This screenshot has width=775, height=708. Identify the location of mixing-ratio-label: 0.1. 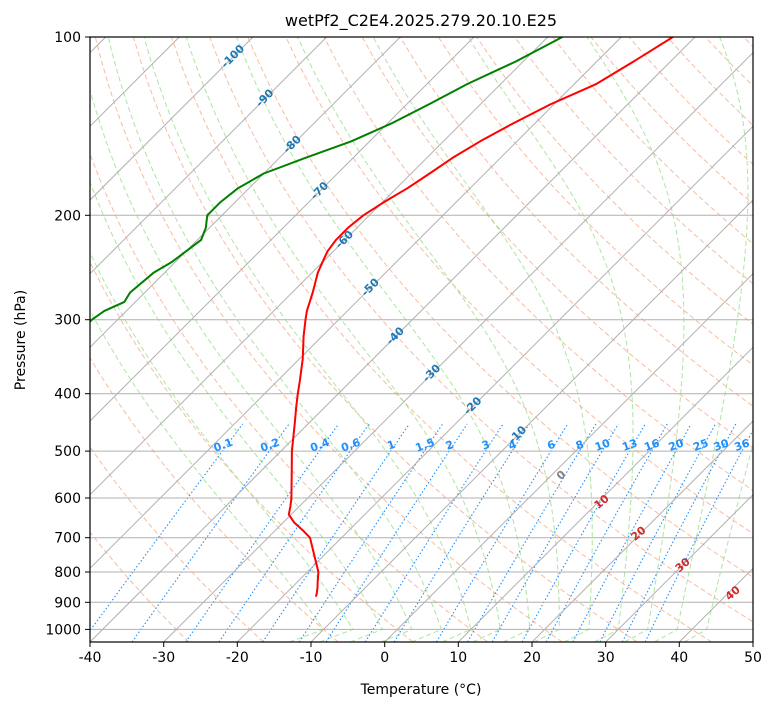
(223, 445).